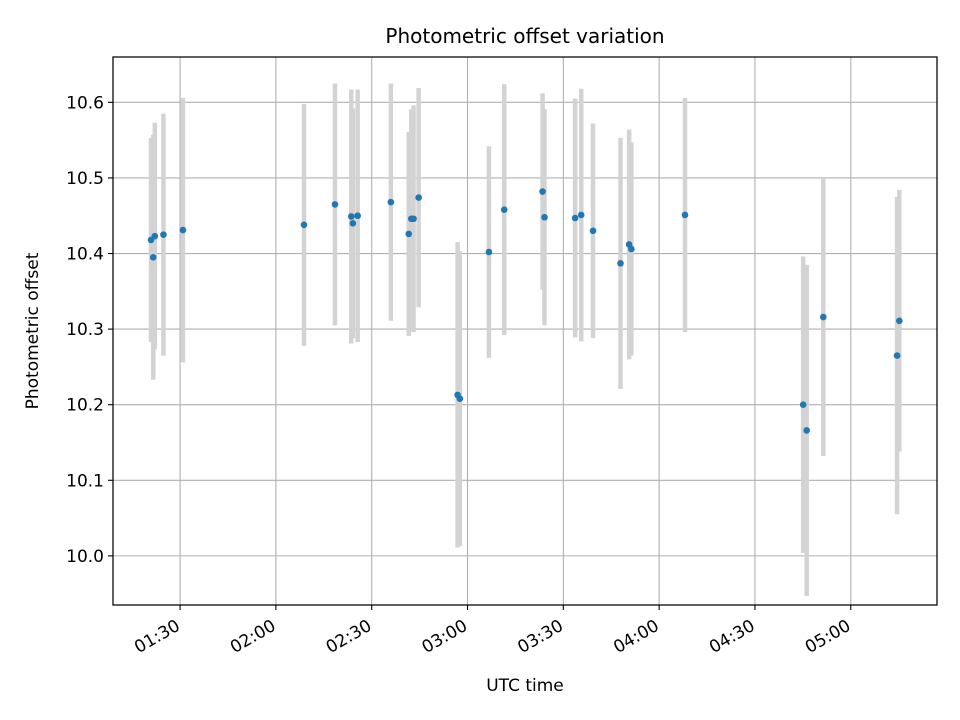 Image resolution: width=960 pixels, height=720 pixels. I want to click on y-axis-title: Photometric offset, so click(33, 330).